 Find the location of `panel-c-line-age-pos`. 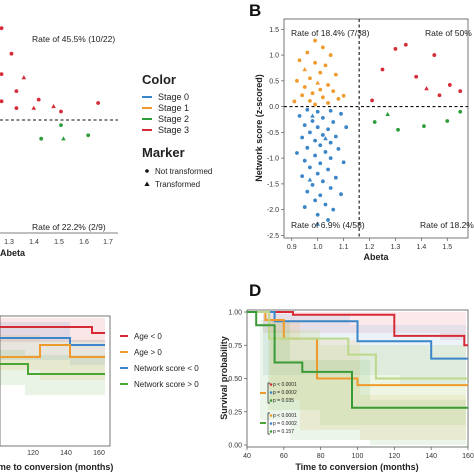

panel-c-line-age-pos is located at coordinates (52, 351).